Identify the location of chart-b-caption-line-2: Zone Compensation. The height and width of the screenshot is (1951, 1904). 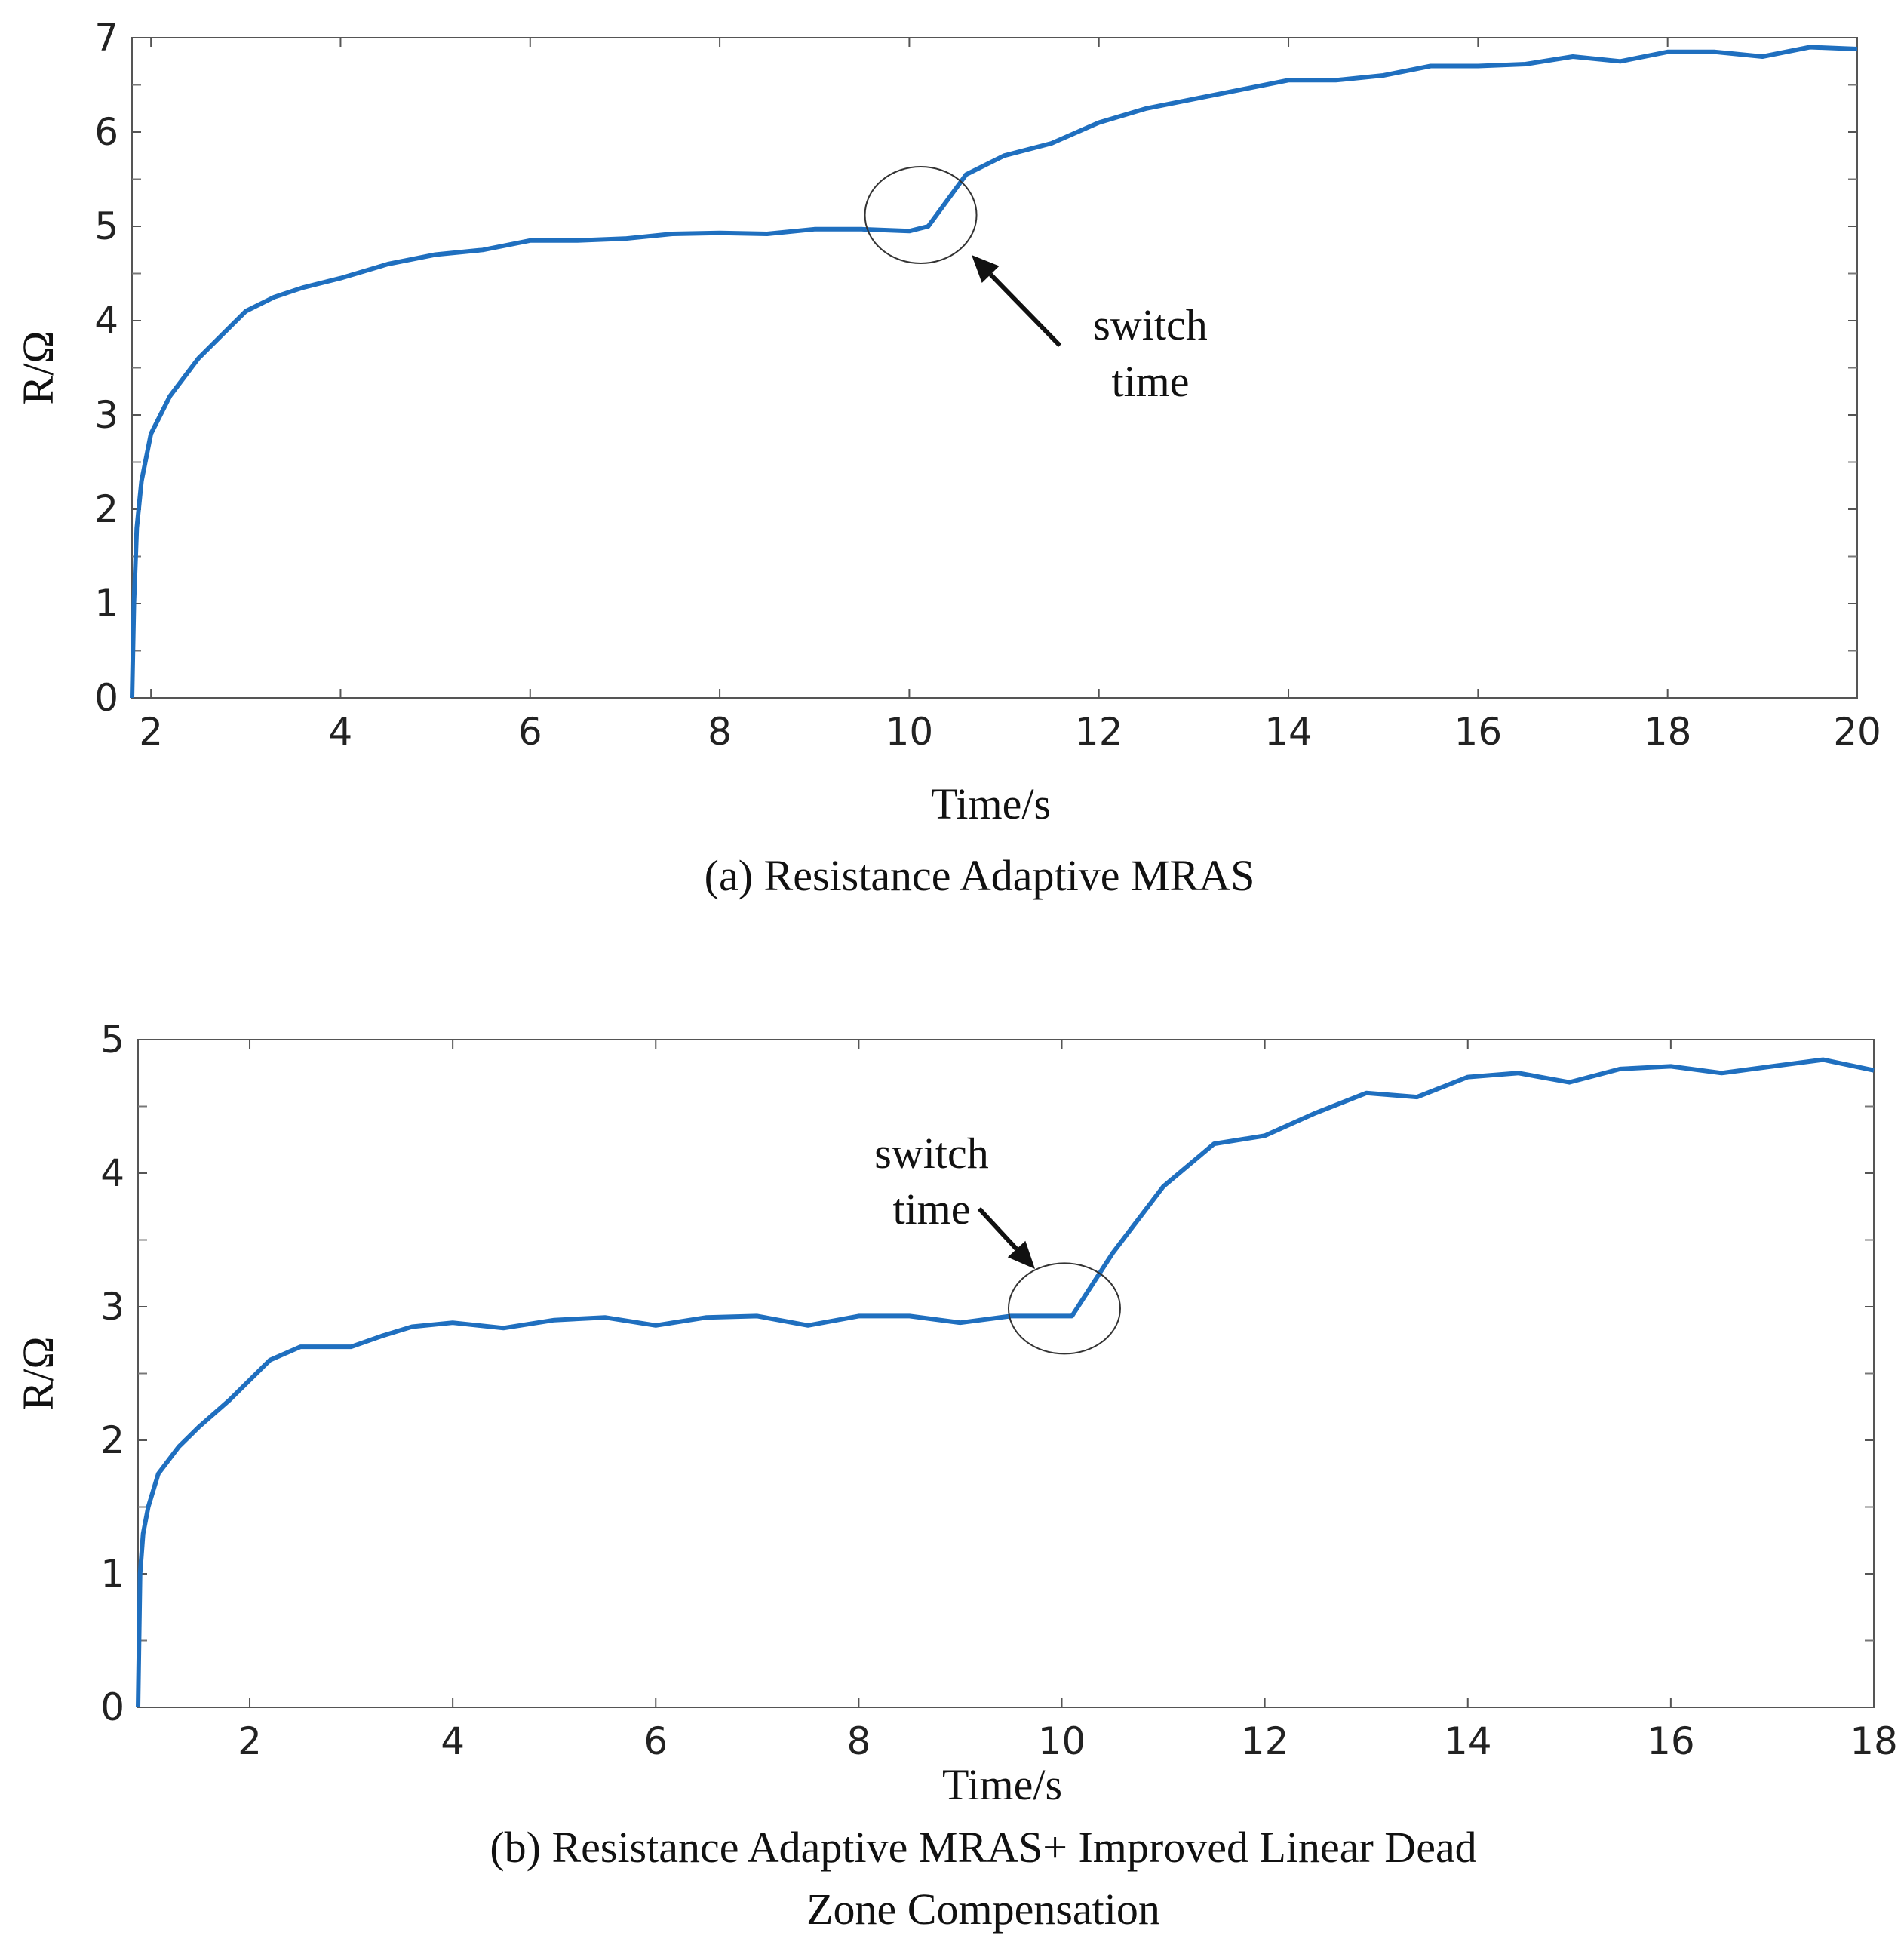
(983, 1910).